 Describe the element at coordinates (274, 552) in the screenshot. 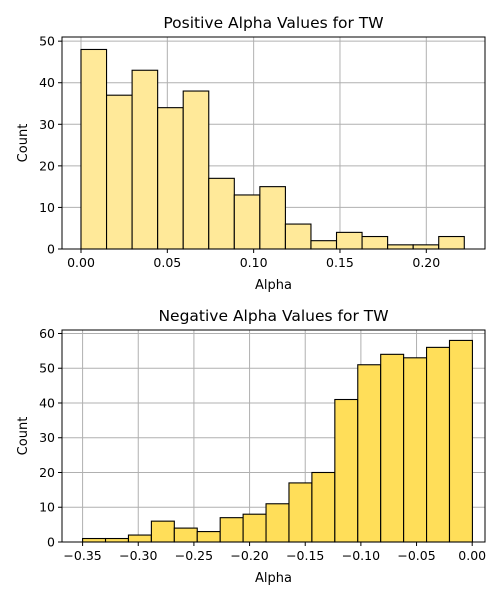

I see `x-ticks: −0.35 −0.30 −0.25 −0.20 −0.15 −0.10 −0.05 0.00` at that location.